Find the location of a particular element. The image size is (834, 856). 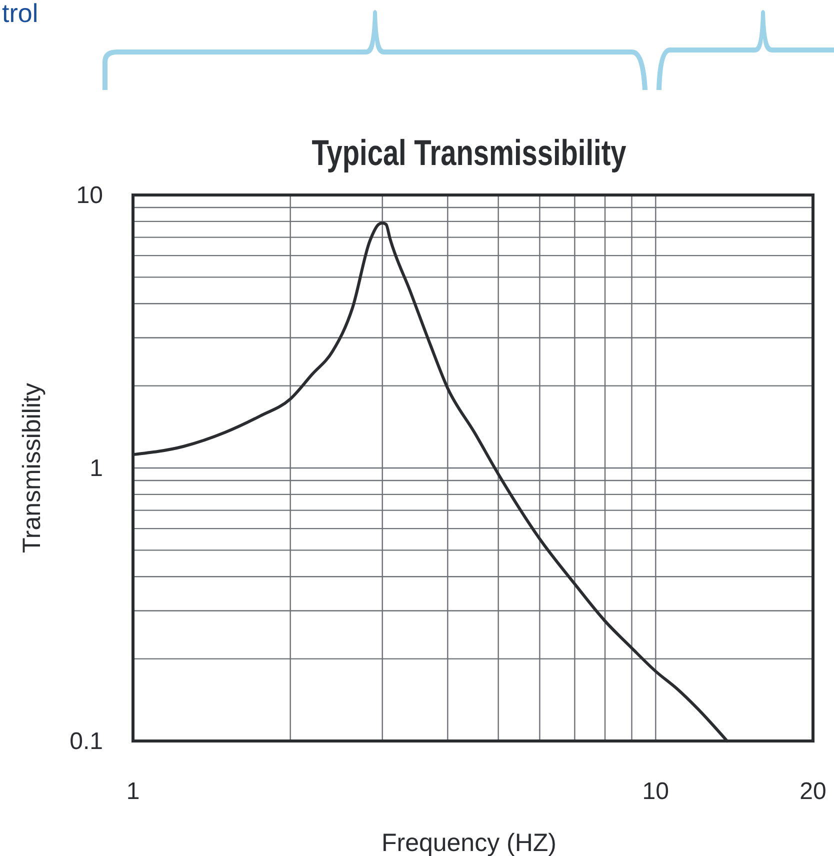

chart-title: Typical Transmissibility is located at coordinates (469, 152).